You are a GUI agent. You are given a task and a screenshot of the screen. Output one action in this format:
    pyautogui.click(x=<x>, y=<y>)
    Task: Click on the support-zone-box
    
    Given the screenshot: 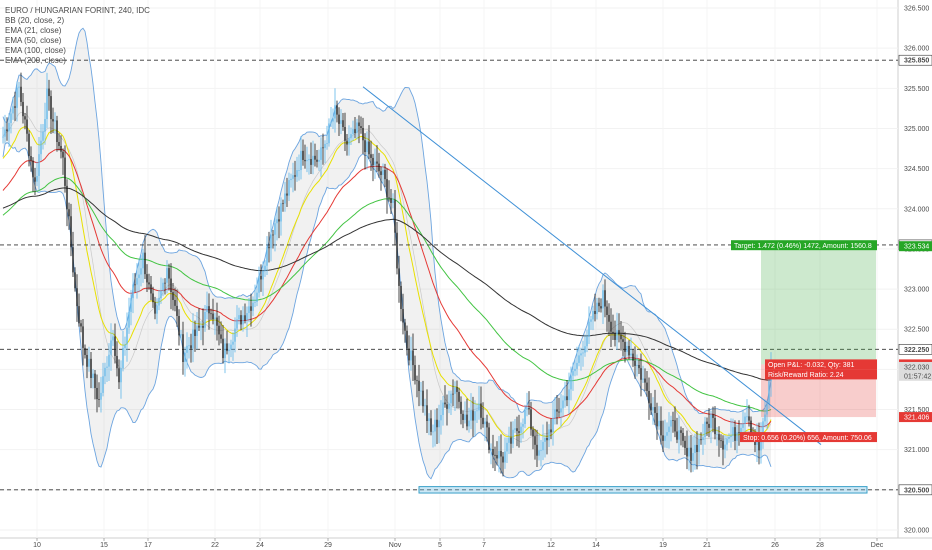 What is the action you would take?
    pyautogui.click(x=643, y=490)
    